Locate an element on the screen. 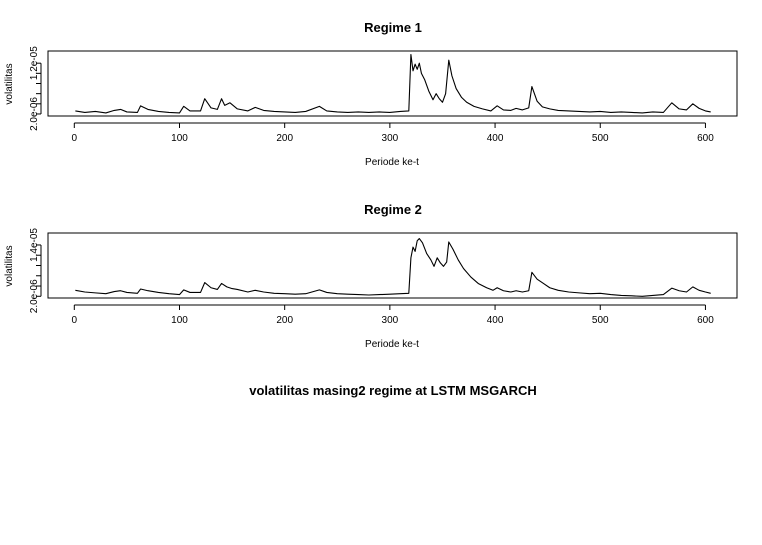 The height and width of the screenshot is (545, 762). y-axis: 2.0e-06 1.2e-05 is located at coordinates (35, 88).